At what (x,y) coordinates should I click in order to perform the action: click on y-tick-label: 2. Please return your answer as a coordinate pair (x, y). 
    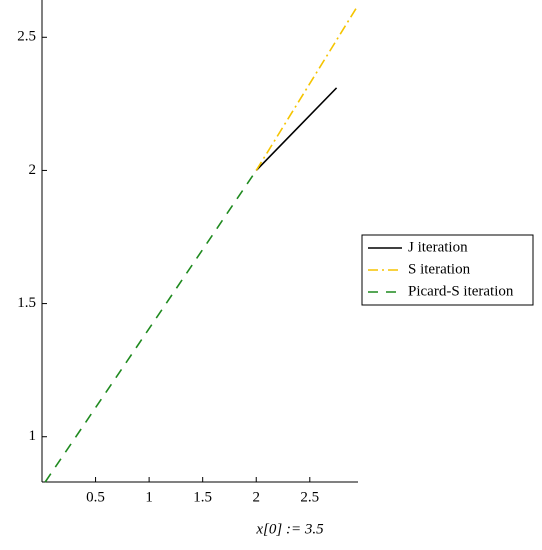
    Looking at the image, I should click on (33, 170).